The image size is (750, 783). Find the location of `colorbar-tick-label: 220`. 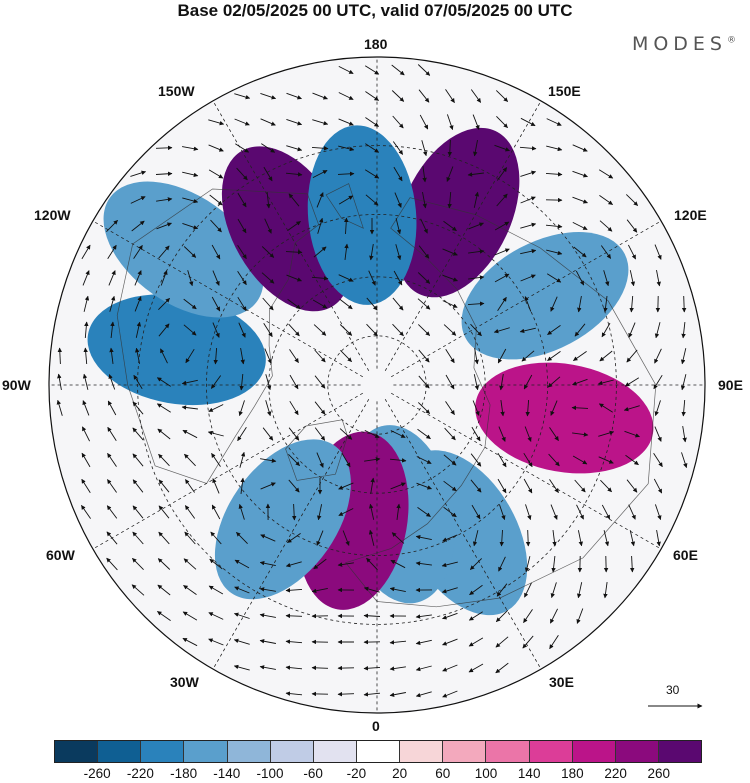

colorbar-tick-label: 220 is located at coordinates (615, 773).